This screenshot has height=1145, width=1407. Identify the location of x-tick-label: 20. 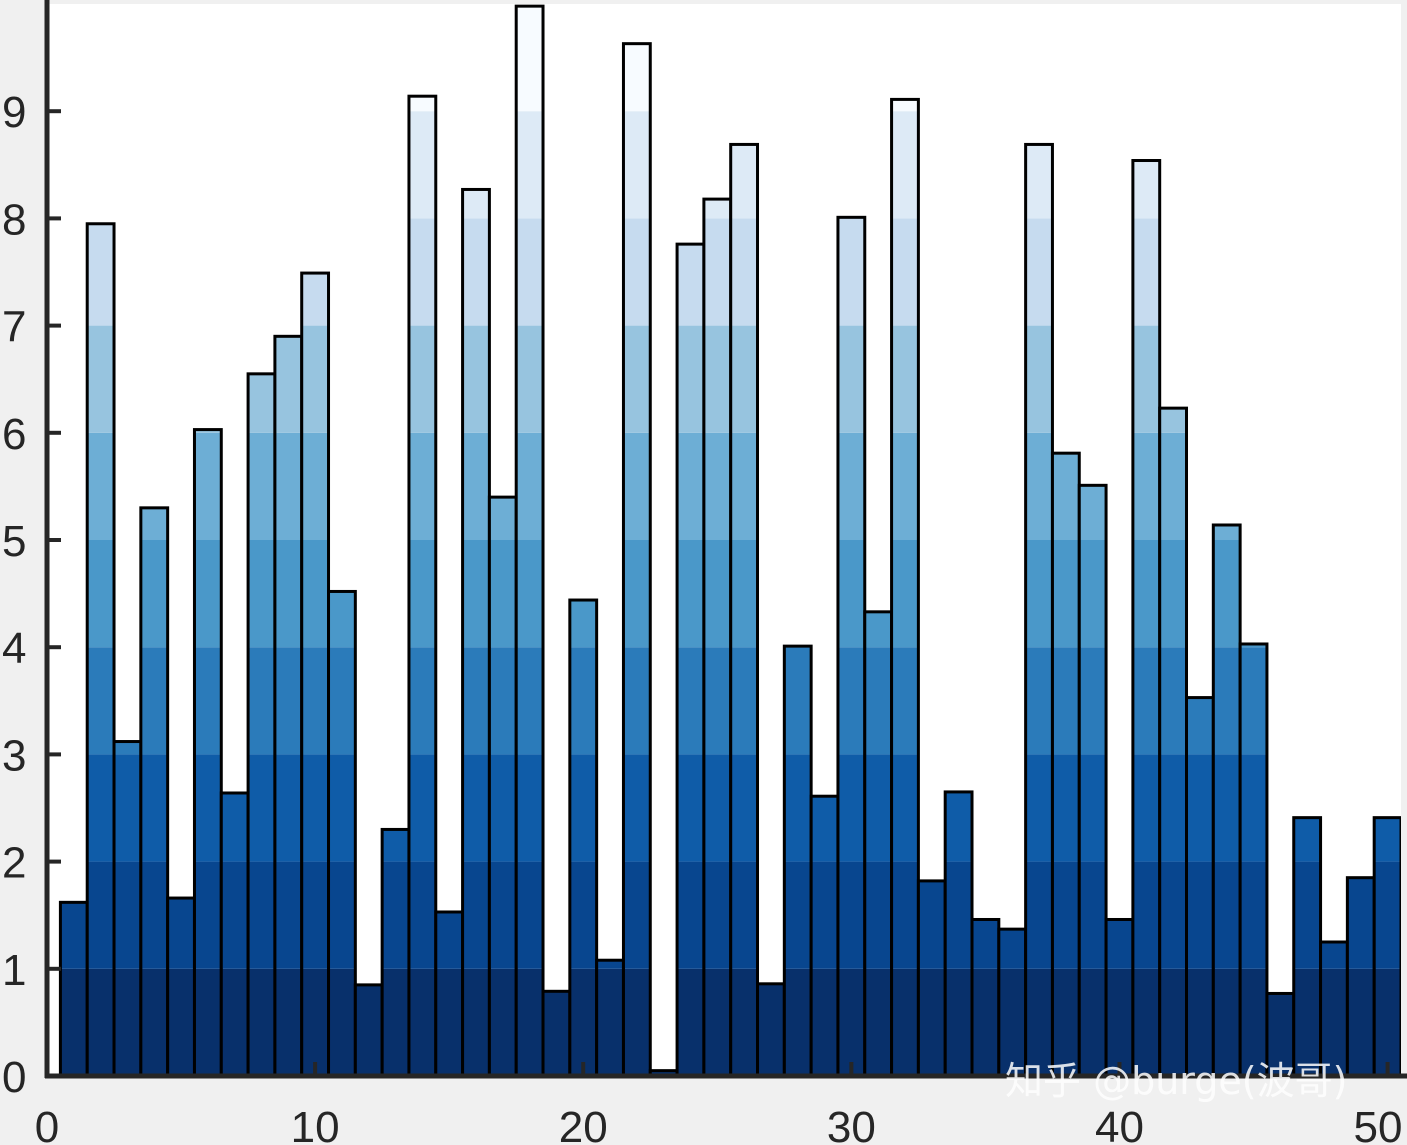
(583, 1124).